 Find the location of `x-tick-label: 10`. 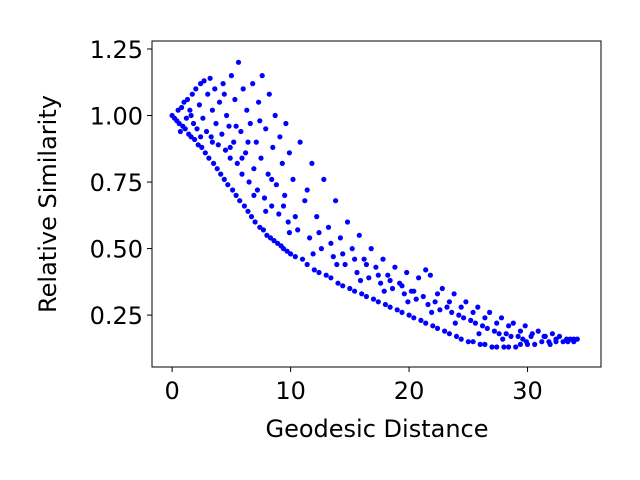

x-tick-label: 10 is located at coordinates (290, 391).